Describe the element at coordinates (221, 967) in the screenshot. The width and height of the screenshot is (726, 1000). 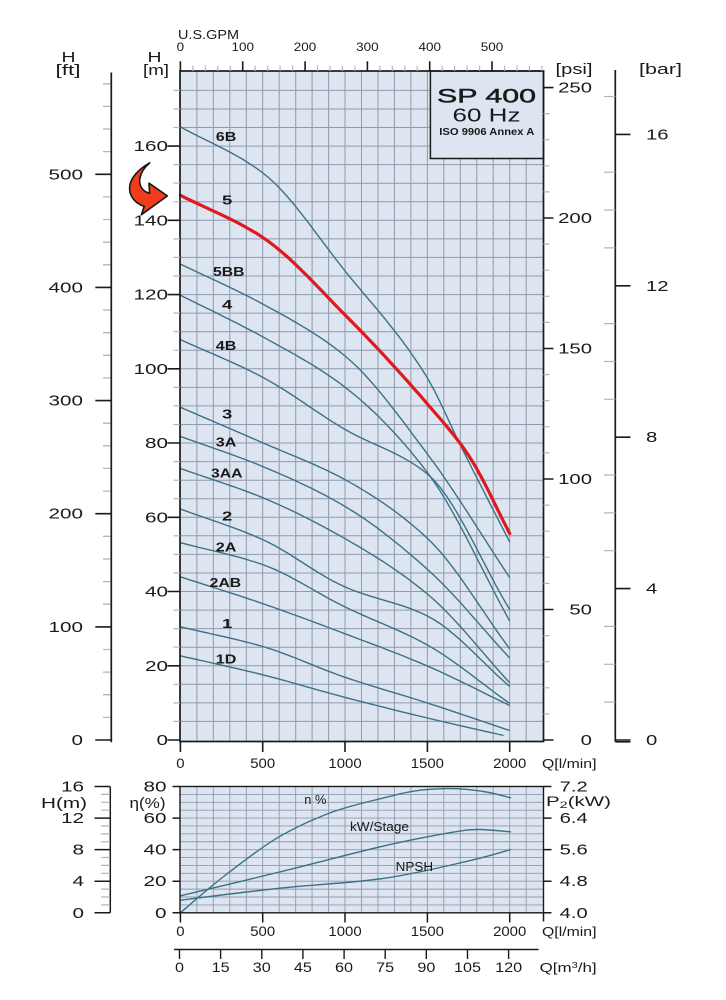
I see `svg-text: 15` at that location.